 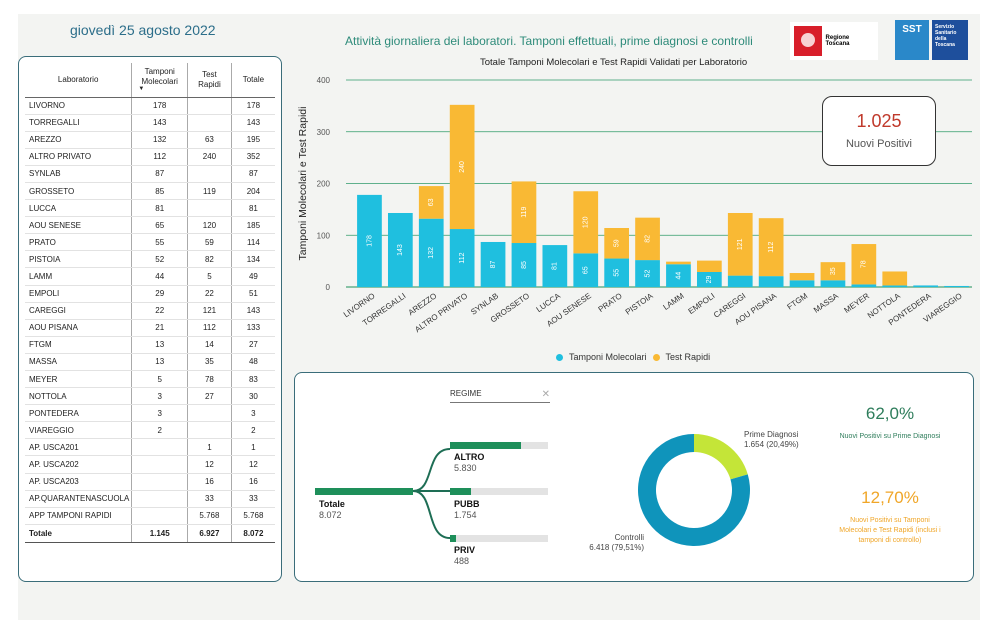 I want to click on node-priv-bar, so click(x=499, y=538).